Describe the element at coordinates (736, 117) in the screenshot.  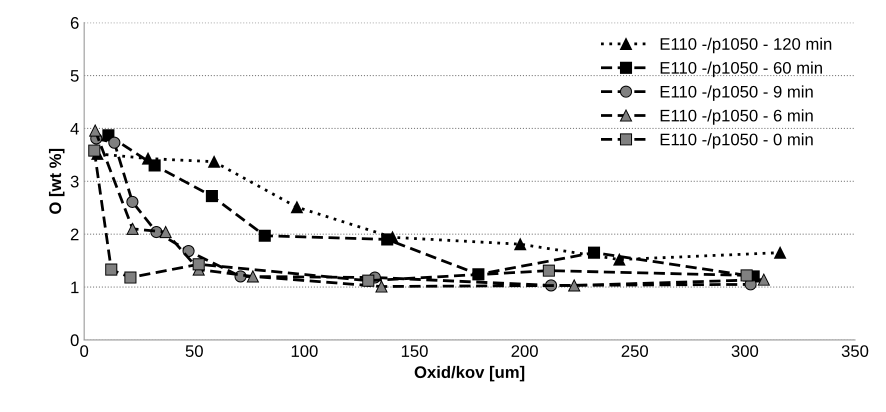
I see `legend-label: E110 -/p1050 - 6 min` at that location.